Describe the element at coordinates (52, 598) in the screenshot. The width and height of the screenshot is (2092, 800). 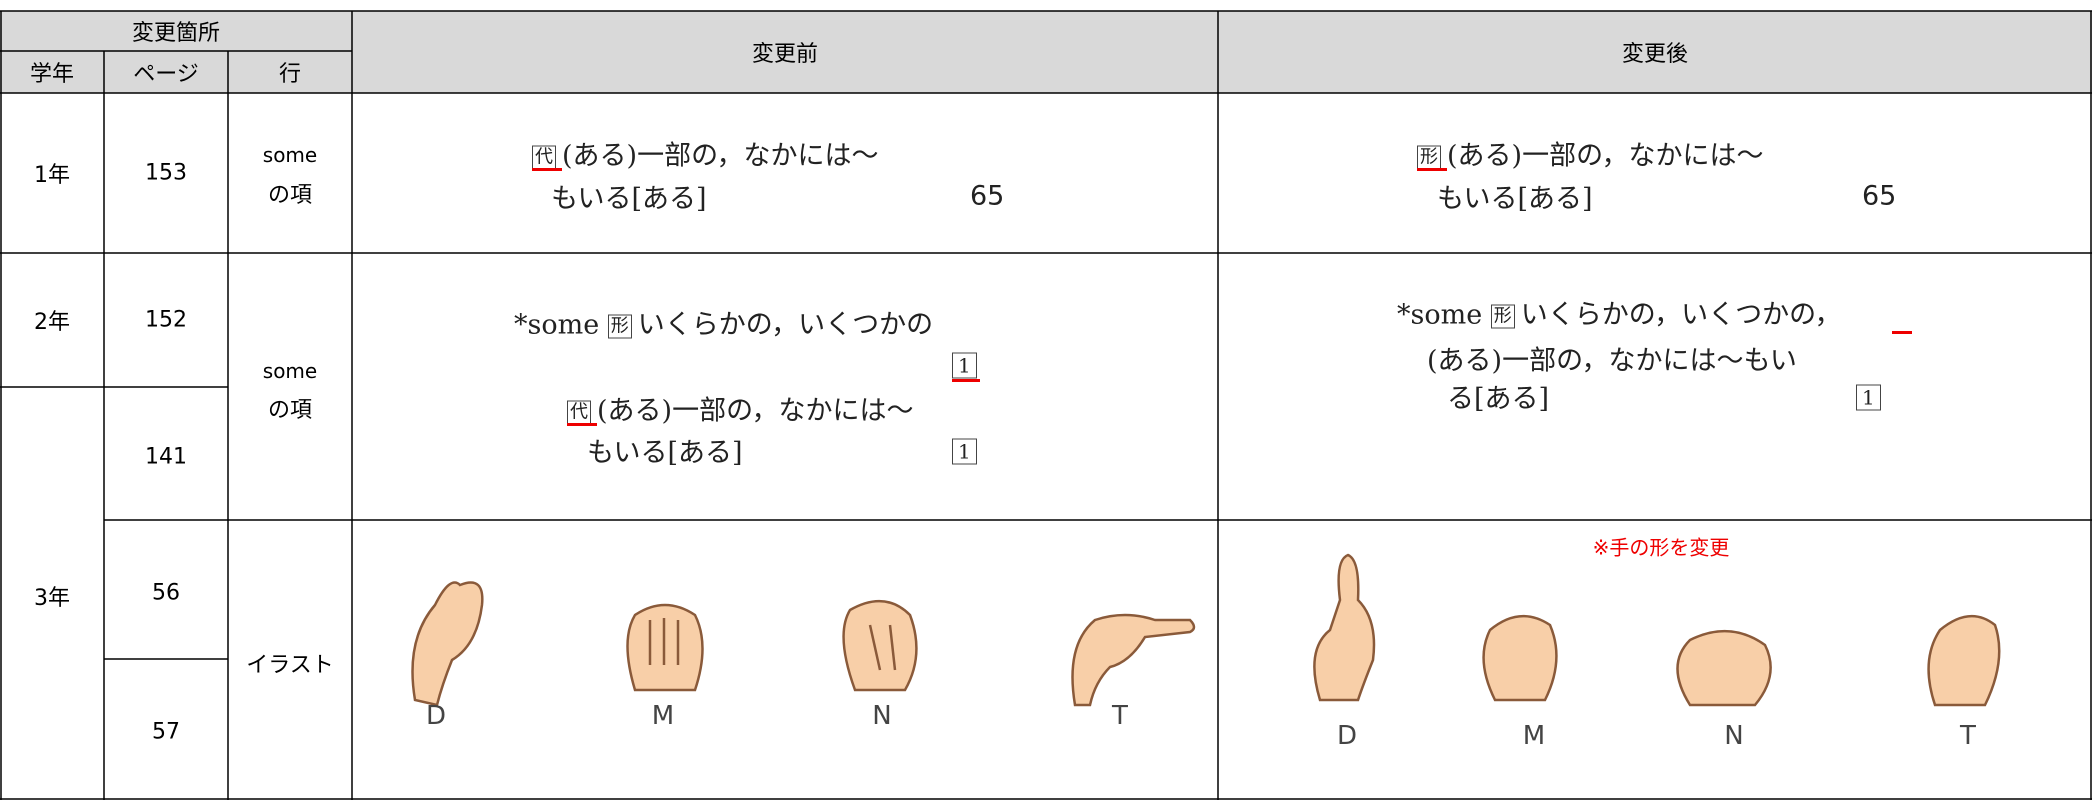
I see `grade: 3年` at that location.